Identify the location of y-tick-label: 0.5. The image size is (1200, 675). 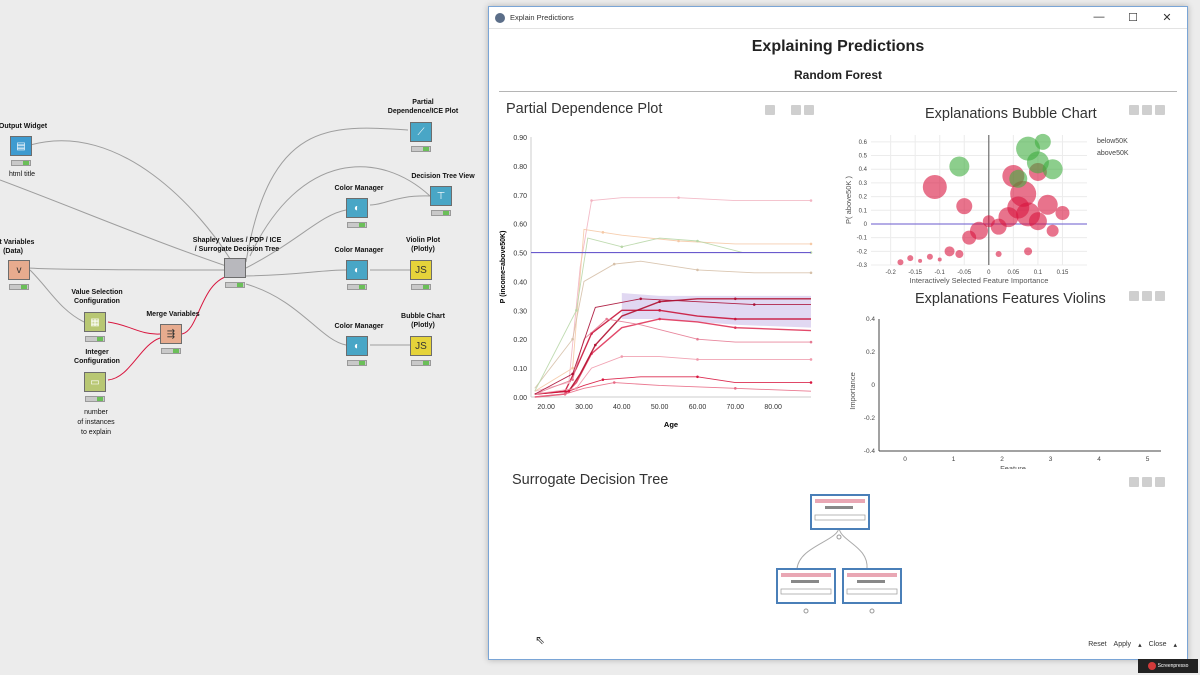
(863, 157).